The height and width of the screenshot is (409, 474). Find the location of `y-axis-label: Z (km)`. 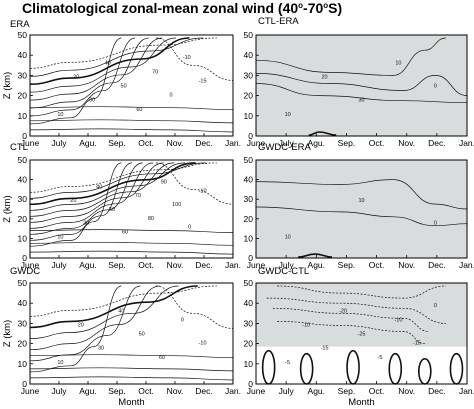

y-axis-label: Z (km) is located at coordinates (7, 333).